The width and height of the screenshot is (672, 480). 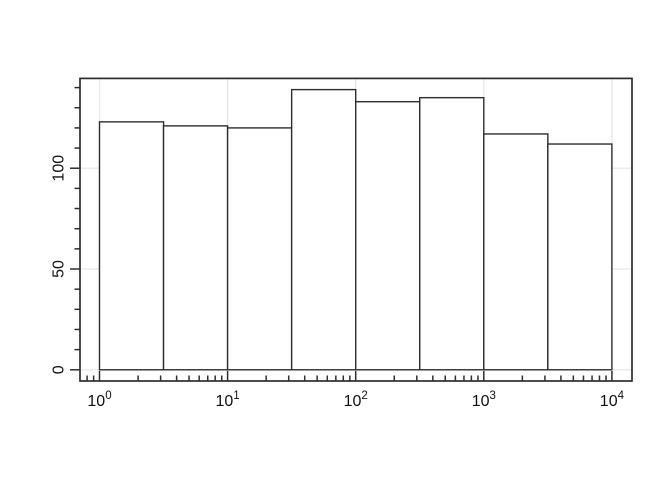 What do you see at coordinates (612, 400) in the screenshot?
I see `x-axis-tick-label: 10⁴` at bounding box center [612, 400].